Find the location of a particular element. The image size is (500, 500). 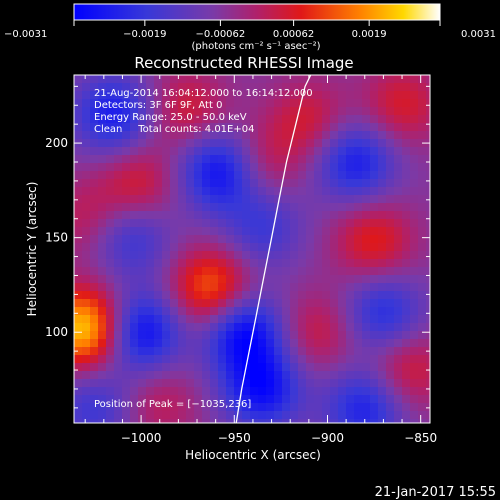

x-tick-label: −950 is located at coordinates (234, 438).